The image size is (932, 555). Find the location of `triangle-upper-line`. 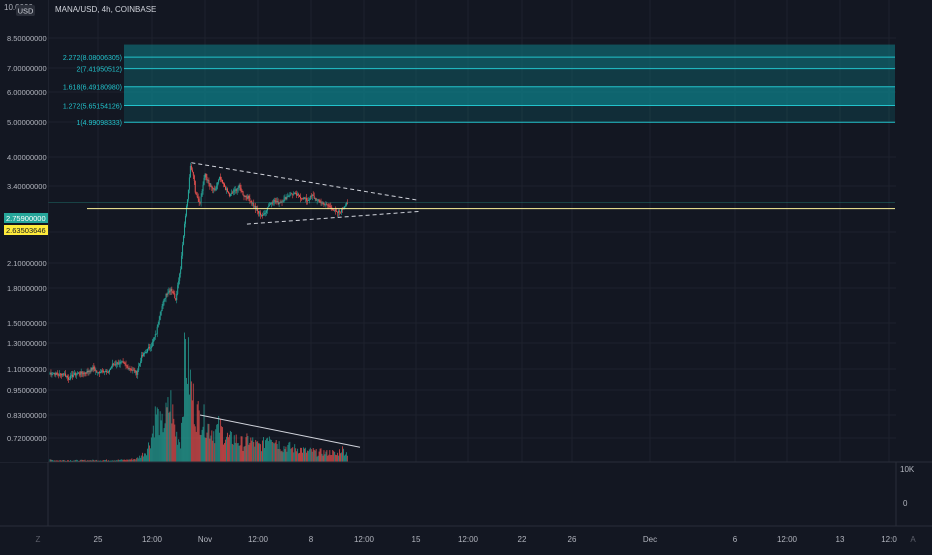

triangle-upper-line is located at coordinates (305, 181).